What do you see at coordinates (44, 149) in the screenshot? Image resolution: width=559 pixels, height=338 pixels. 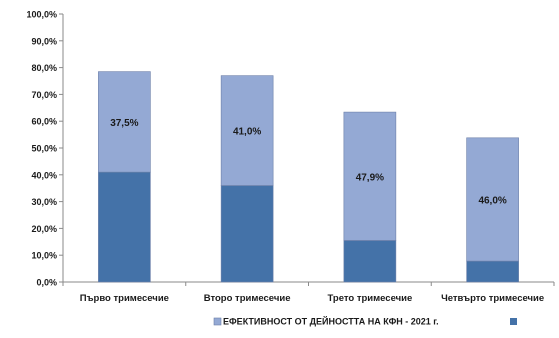 I see `y-tick-label: 50,0%` at bounding box center [44, 149].